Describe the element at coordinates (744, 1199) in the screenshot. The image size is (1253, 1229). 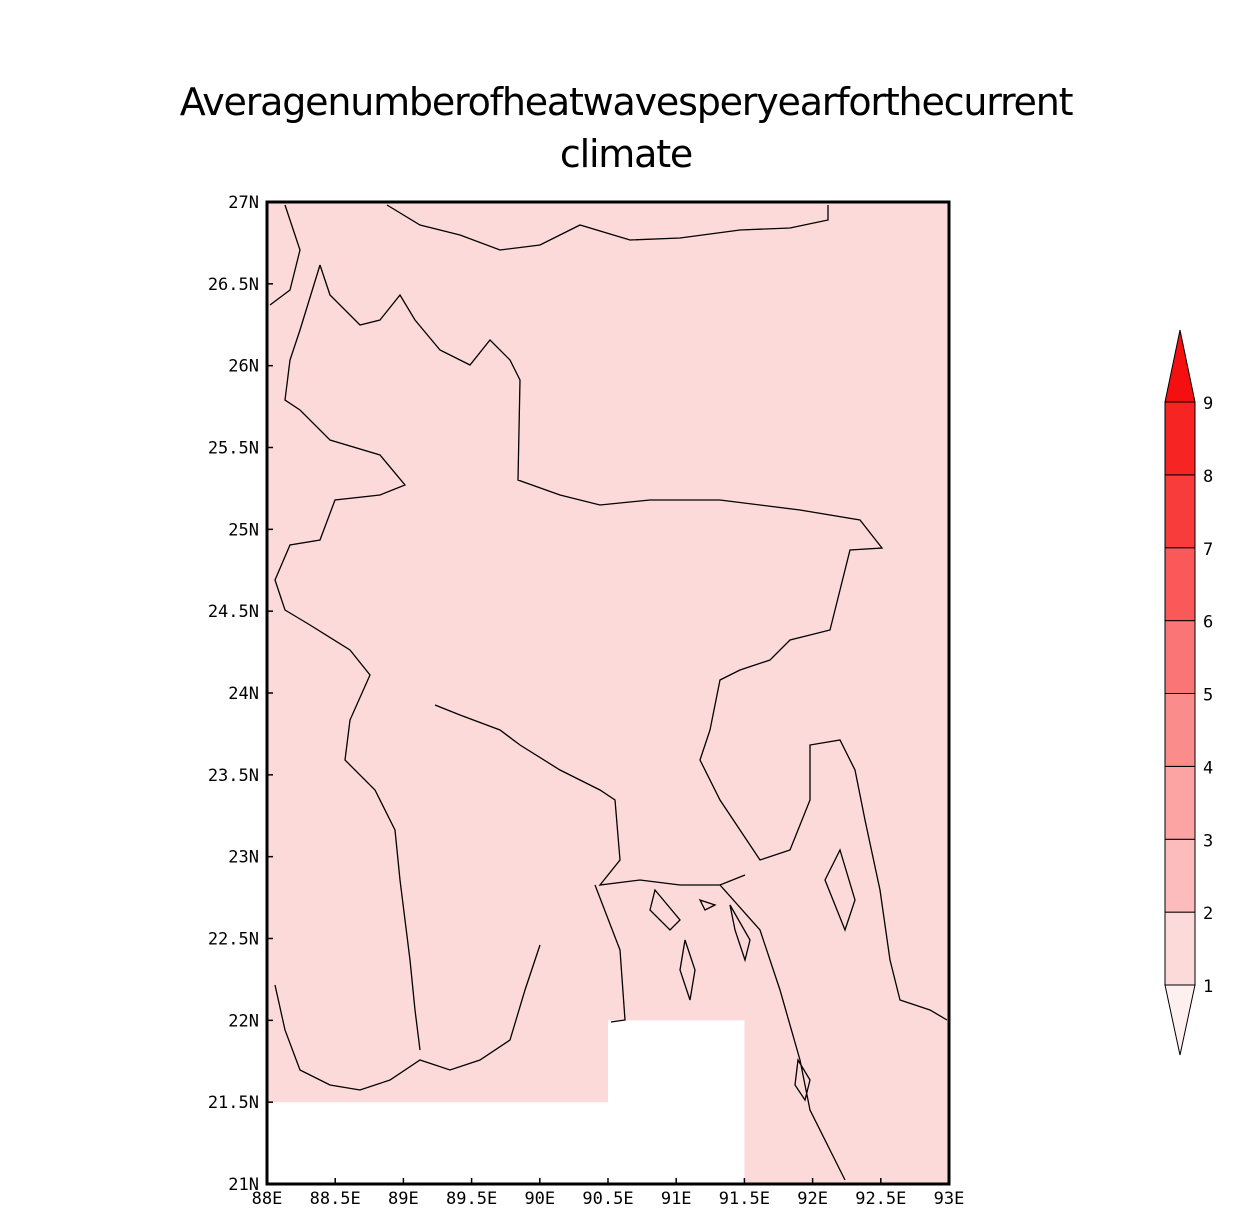
I see `x-tick-label: 91.5E` at that location.